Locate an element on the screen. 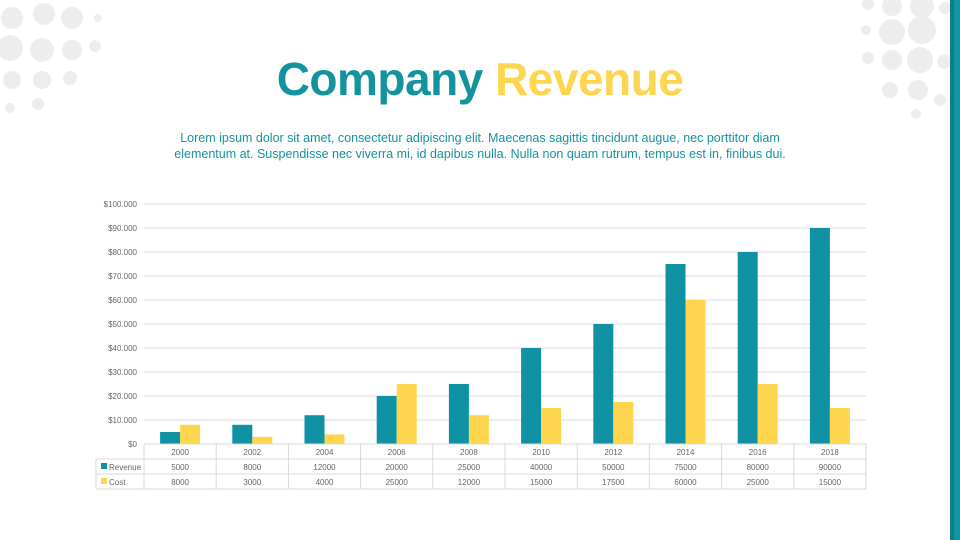 This screenshot has height=540, width=960. x-tick-label: 2004 is located at coordinates (325, 452).